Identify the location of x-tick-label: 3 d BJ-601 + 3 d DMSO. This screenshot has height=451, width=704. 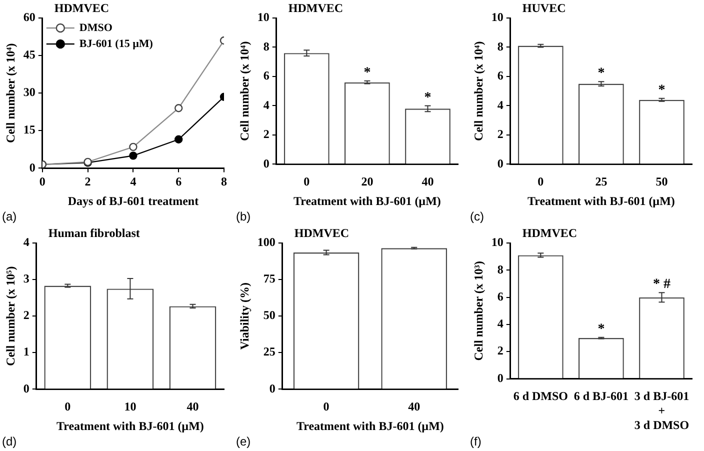
(662, 410).